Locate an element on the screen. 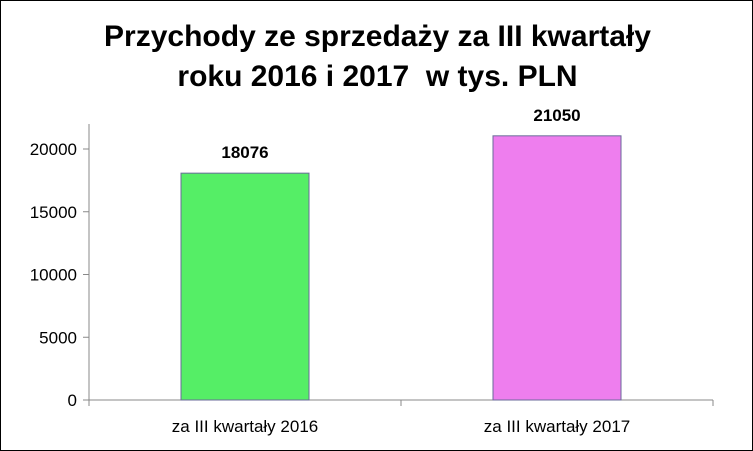 The image size is (753, 451). y-tick-label: 15000 is located at coordinates (53, 212).